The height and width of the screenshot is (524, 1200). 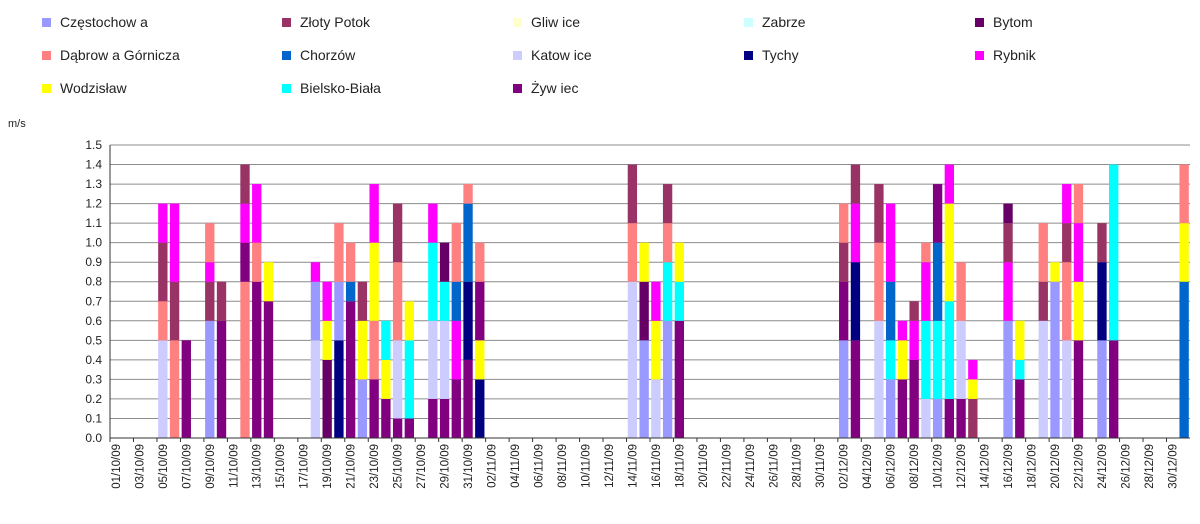 I want to click on x-tick-label: 26/12/09, so click(x=1126, y=466).